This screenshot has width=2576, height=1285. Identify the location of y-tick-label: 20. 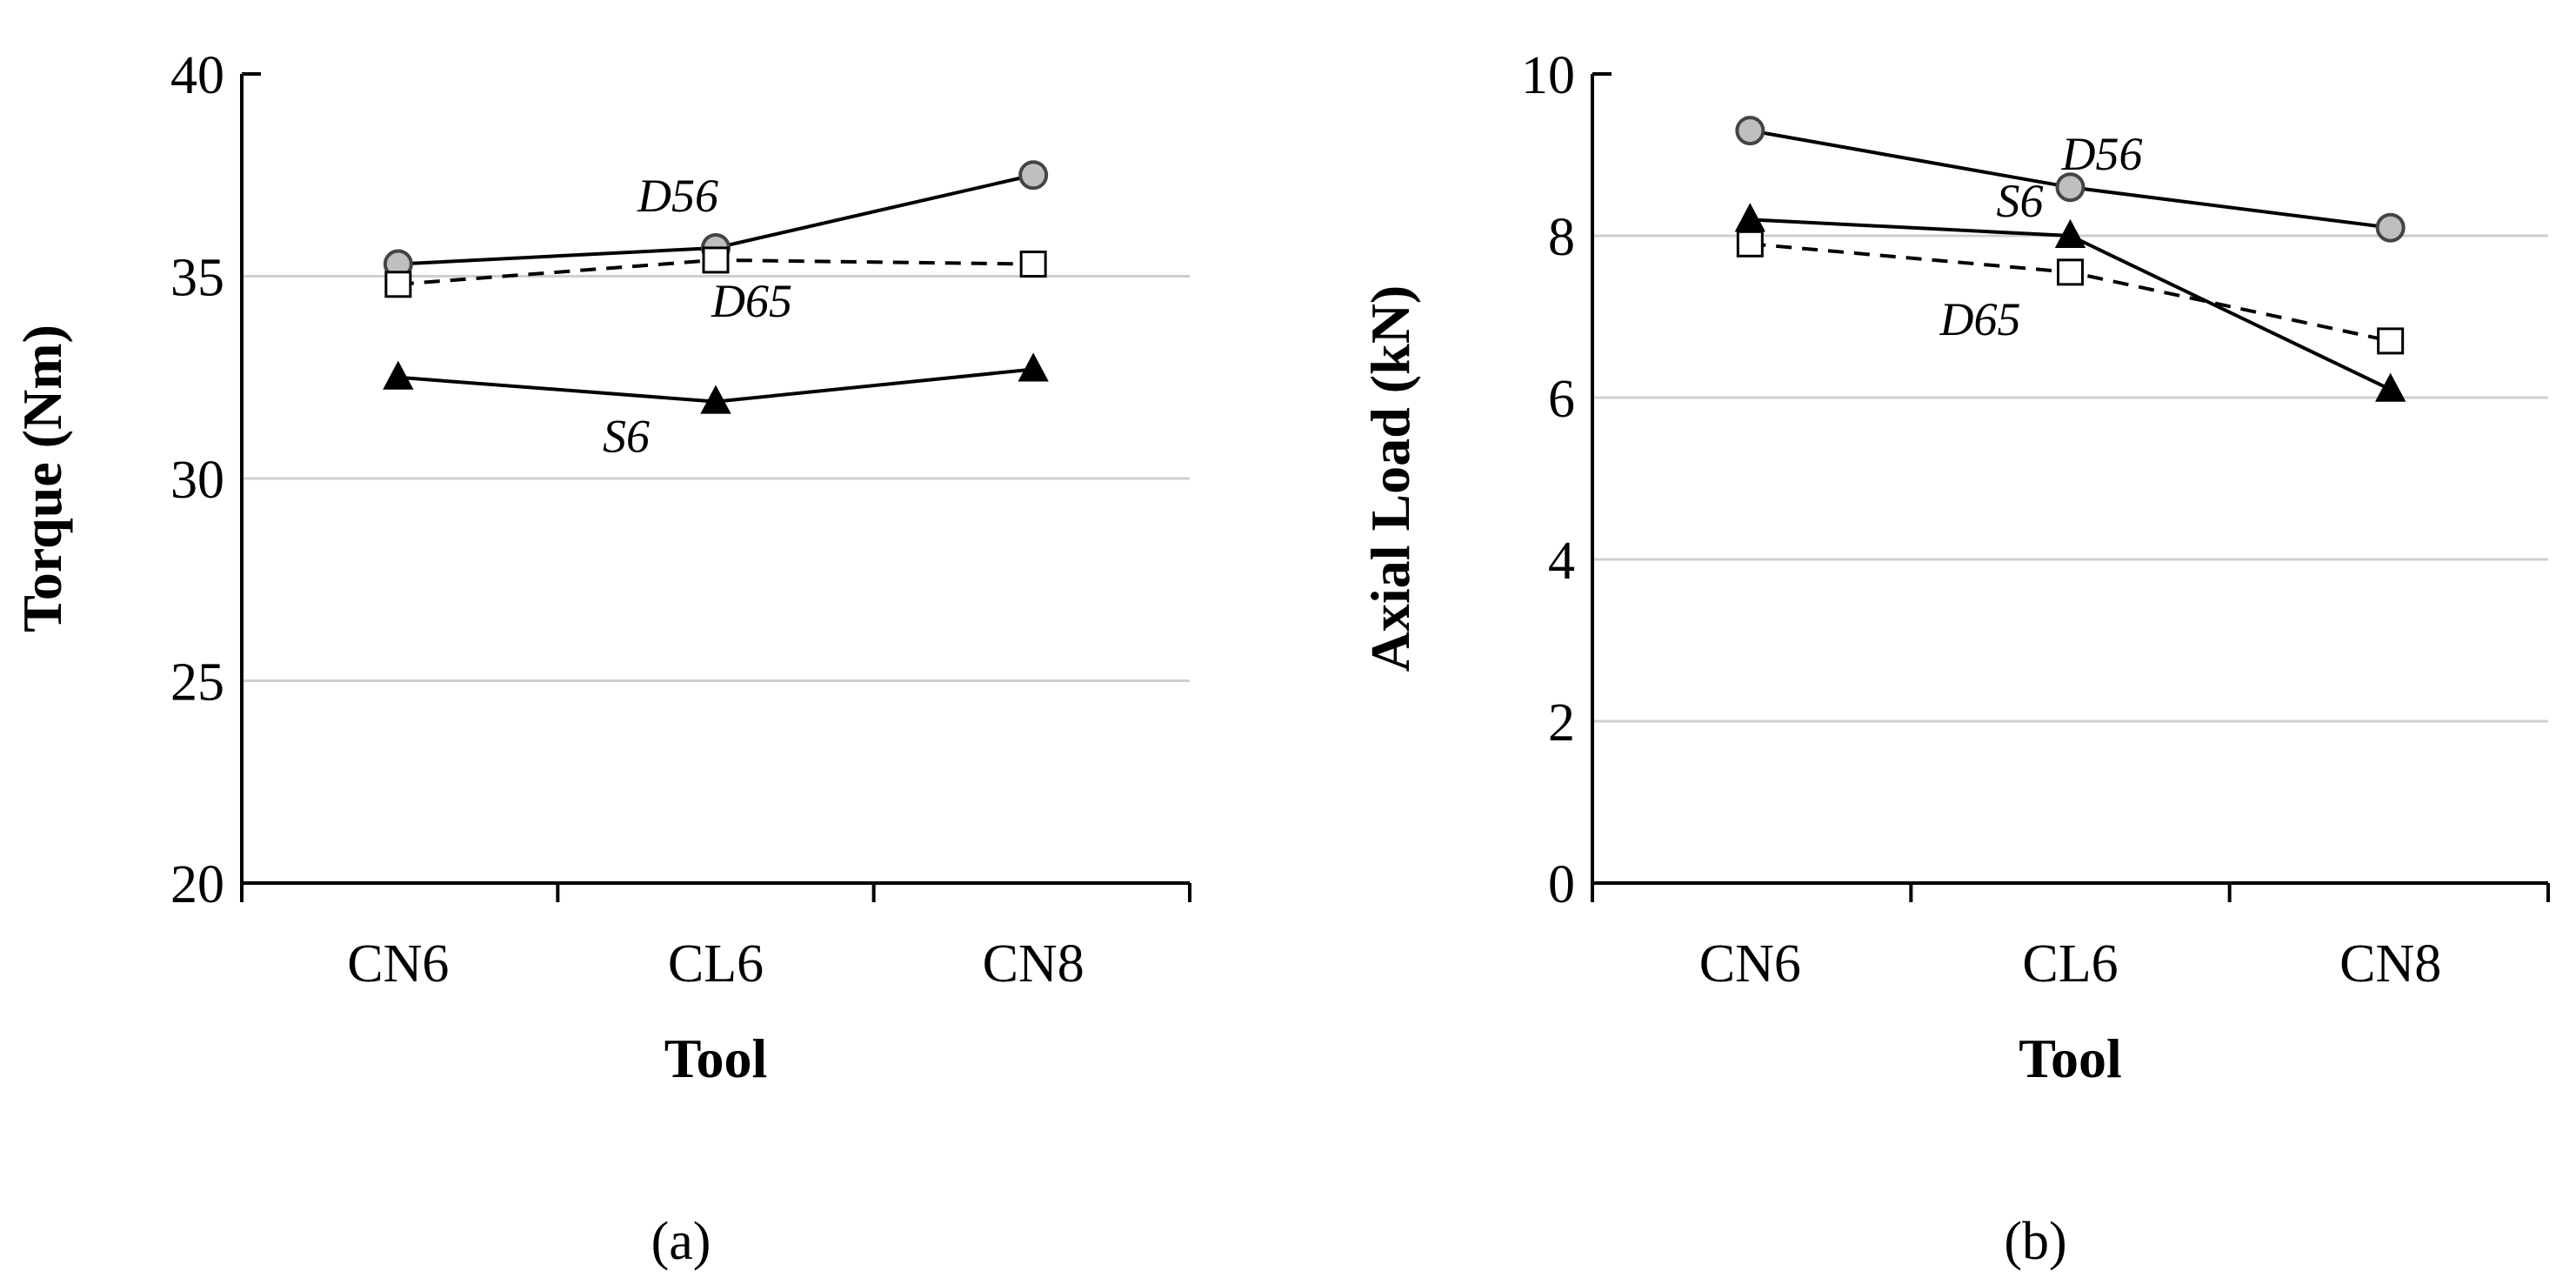
(197, 884).